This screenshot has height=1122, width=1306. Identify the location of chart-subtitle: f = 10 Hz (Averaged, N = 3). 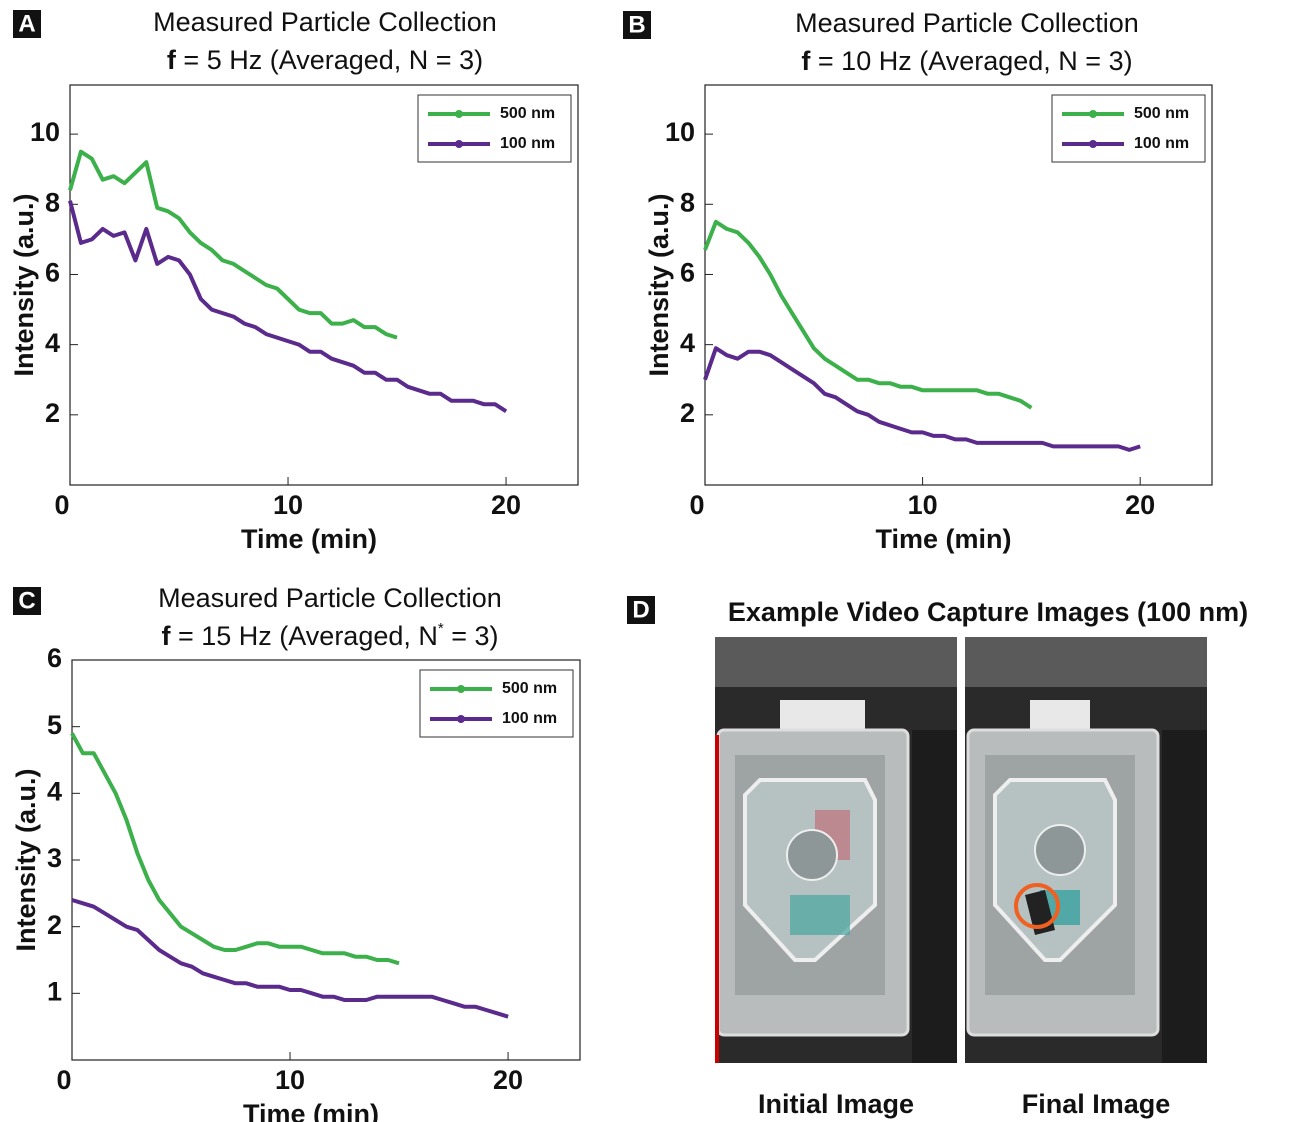
(966, 61).